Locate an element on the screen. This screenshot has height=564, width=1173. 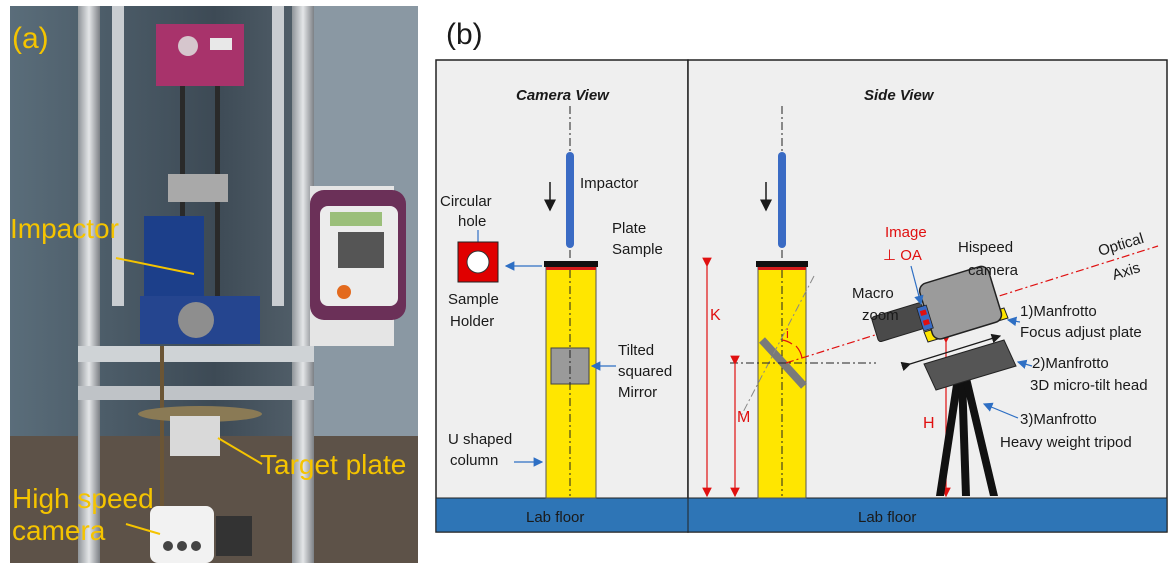
tilt-head-pointer is located at coordinates (1024, 364).